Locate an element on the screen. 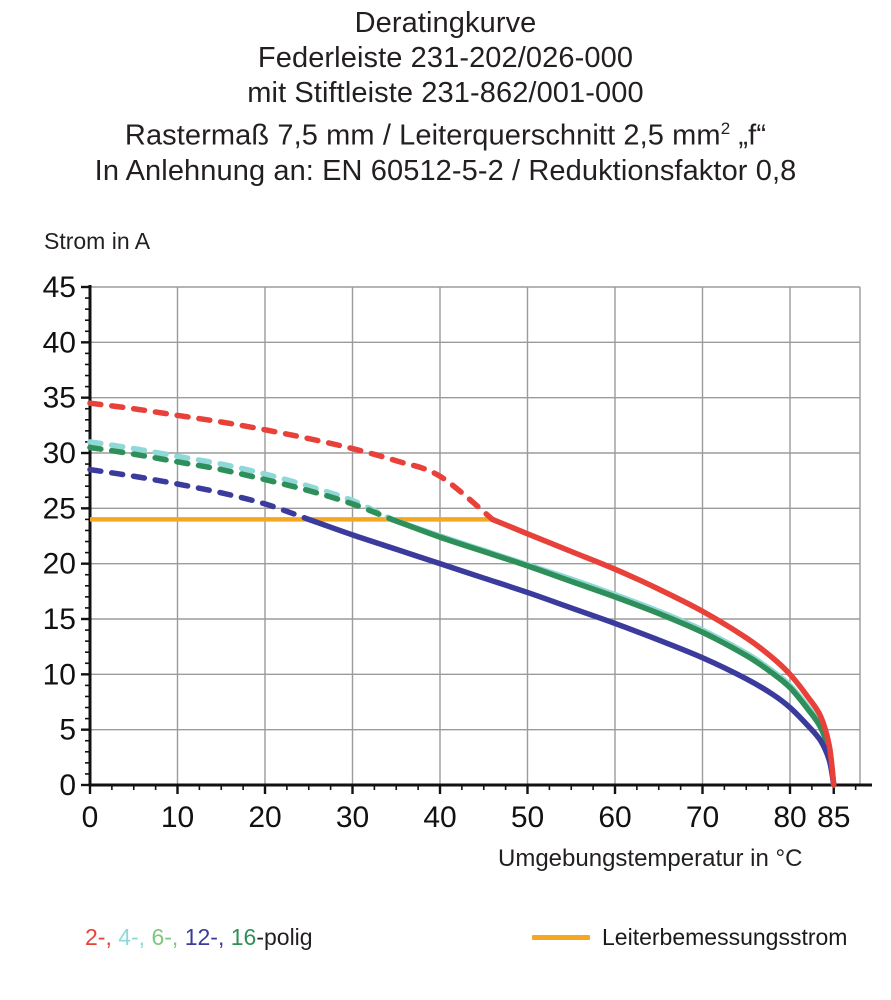 The height and width of the screenshot is (1000, 891). title-line-4-superscript: 2 is located at coordinates (725, 128).